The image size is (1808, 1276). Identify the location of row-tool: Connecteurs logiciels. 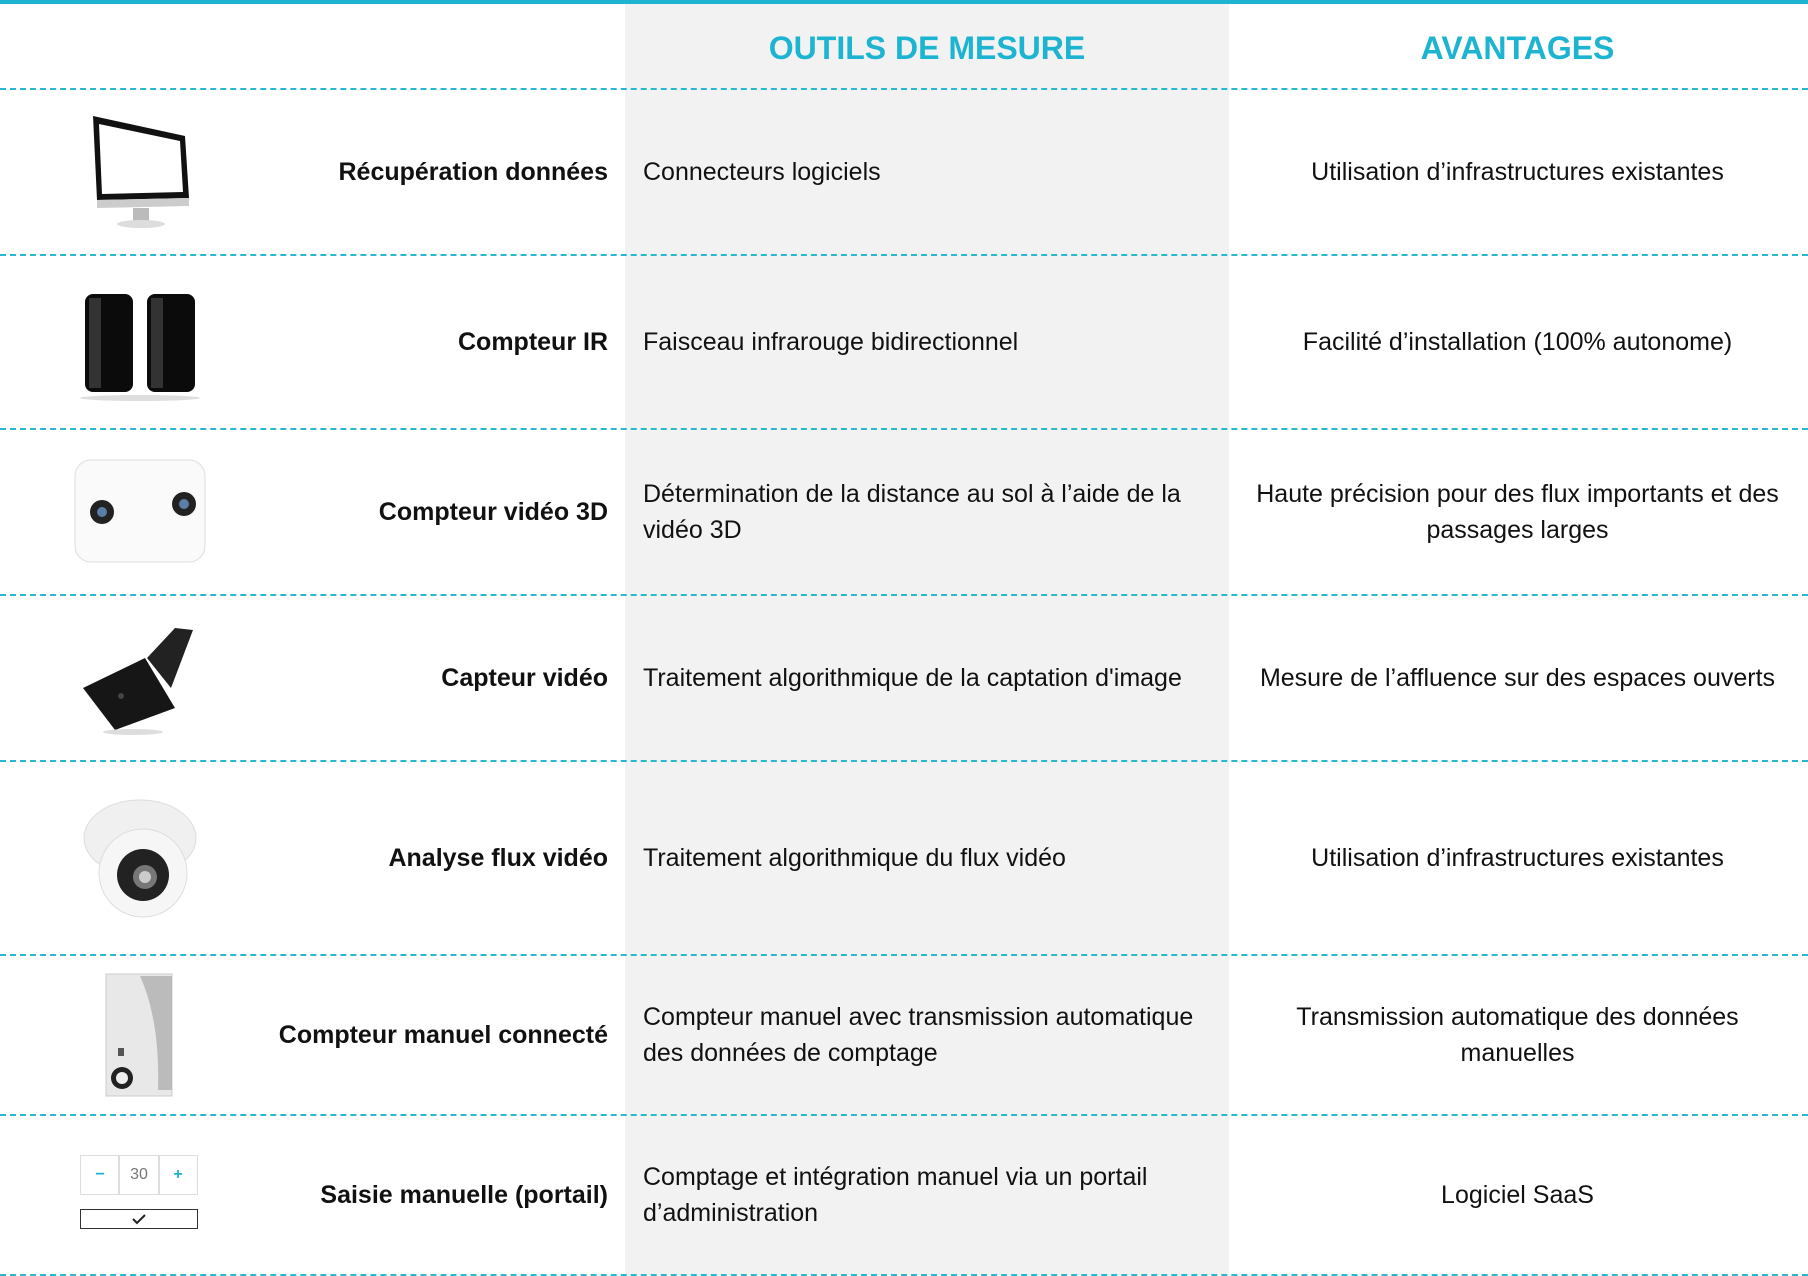
(762, 172).